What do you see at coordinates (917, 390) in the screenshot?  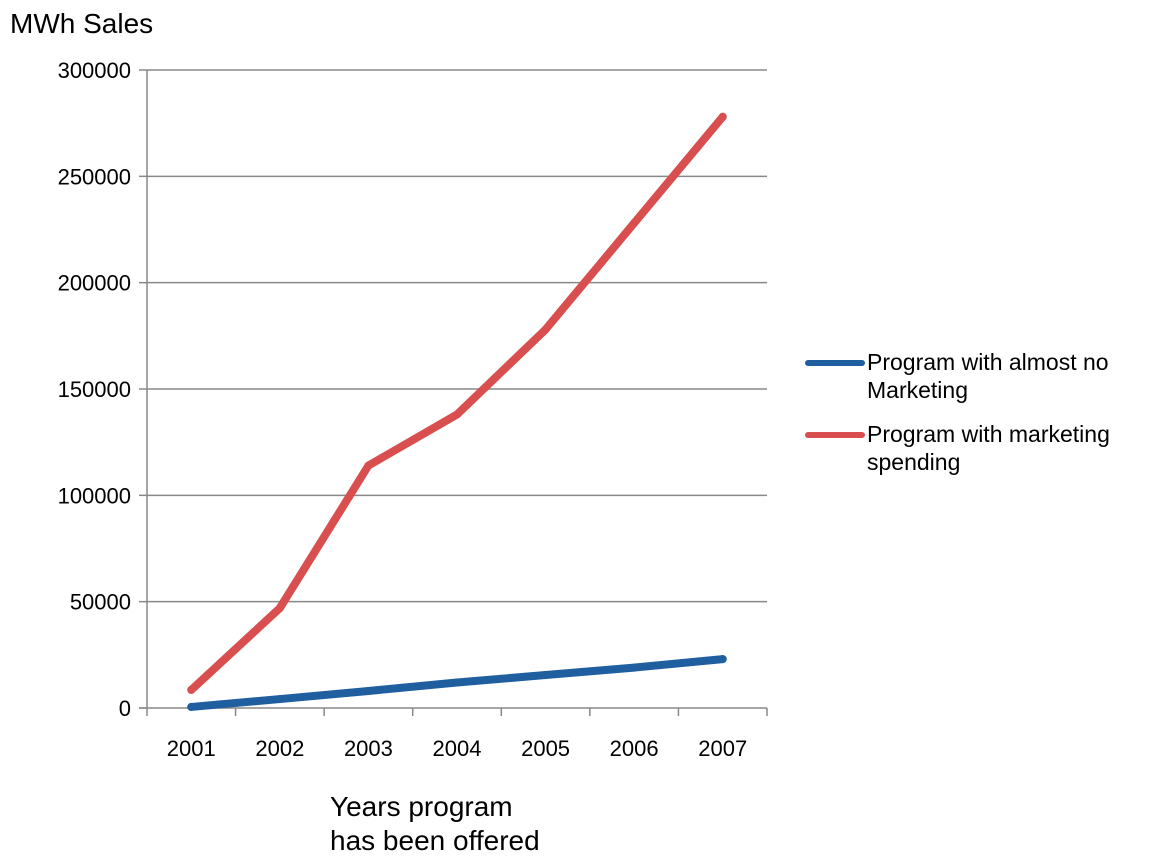 I see `legend-label-line: Marketing` at bounding box center [917, 390].